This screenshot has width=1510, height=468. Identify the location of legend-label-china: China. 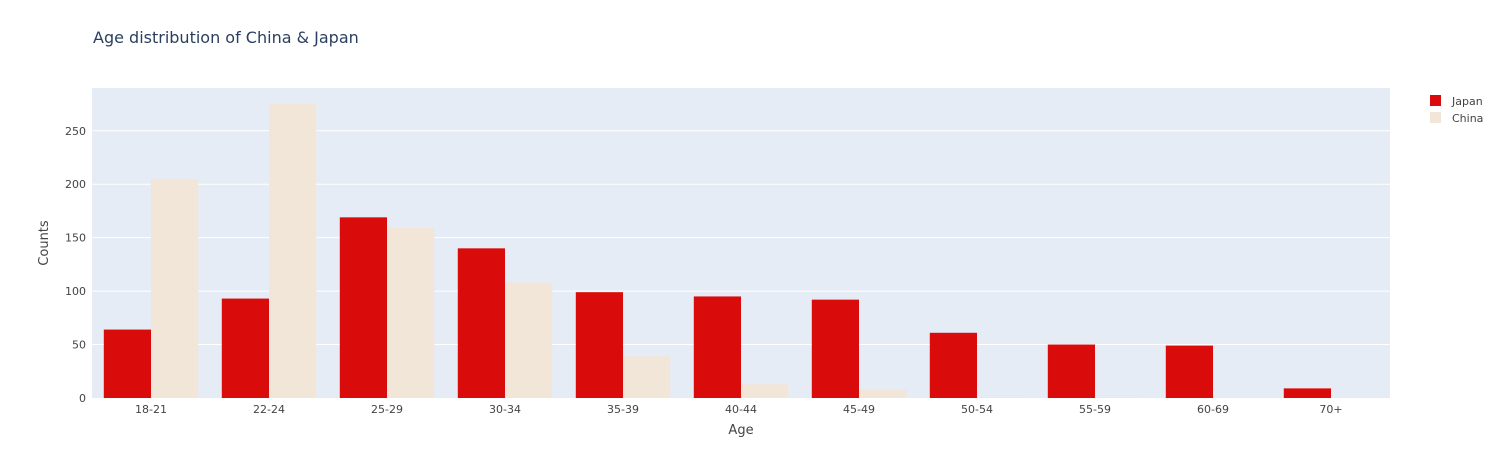
(1467, 118).